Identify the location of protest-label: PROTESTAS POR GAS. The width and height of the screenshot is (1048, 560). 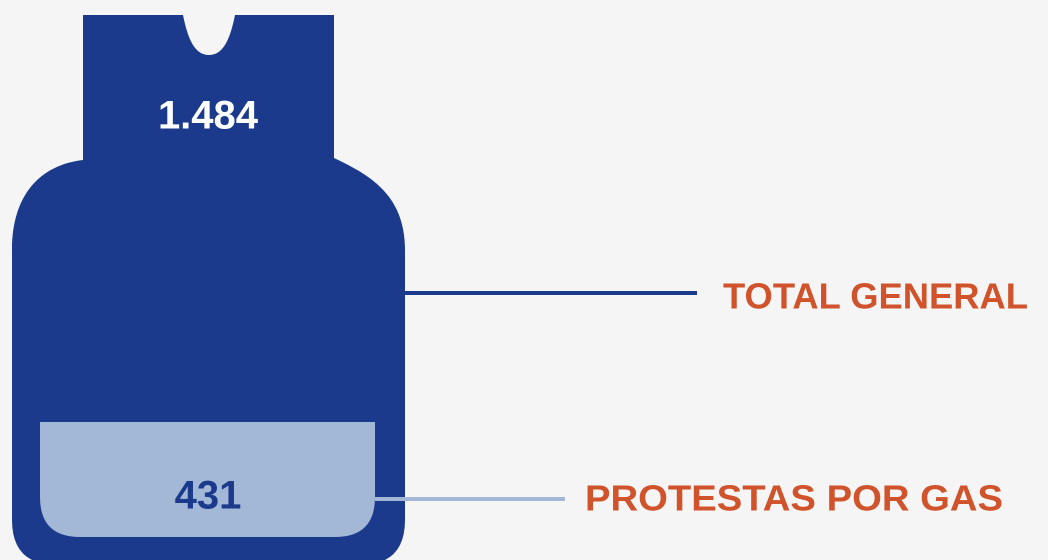
(794, 498).